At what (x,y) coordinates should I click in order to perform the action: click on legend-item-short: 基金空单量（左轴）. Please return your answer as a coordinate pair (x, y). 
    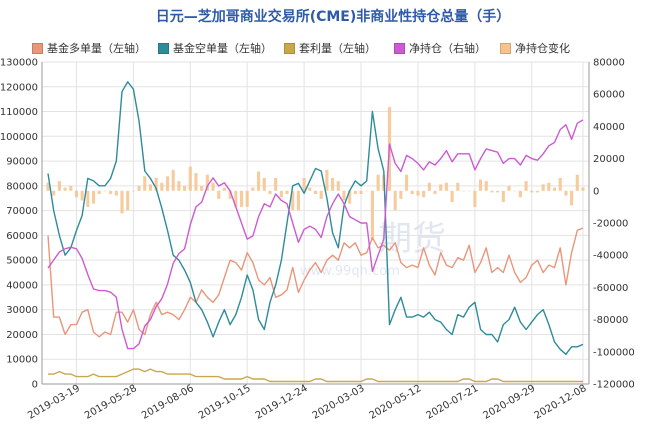
    Looking at the image, I should click on (215, 48).